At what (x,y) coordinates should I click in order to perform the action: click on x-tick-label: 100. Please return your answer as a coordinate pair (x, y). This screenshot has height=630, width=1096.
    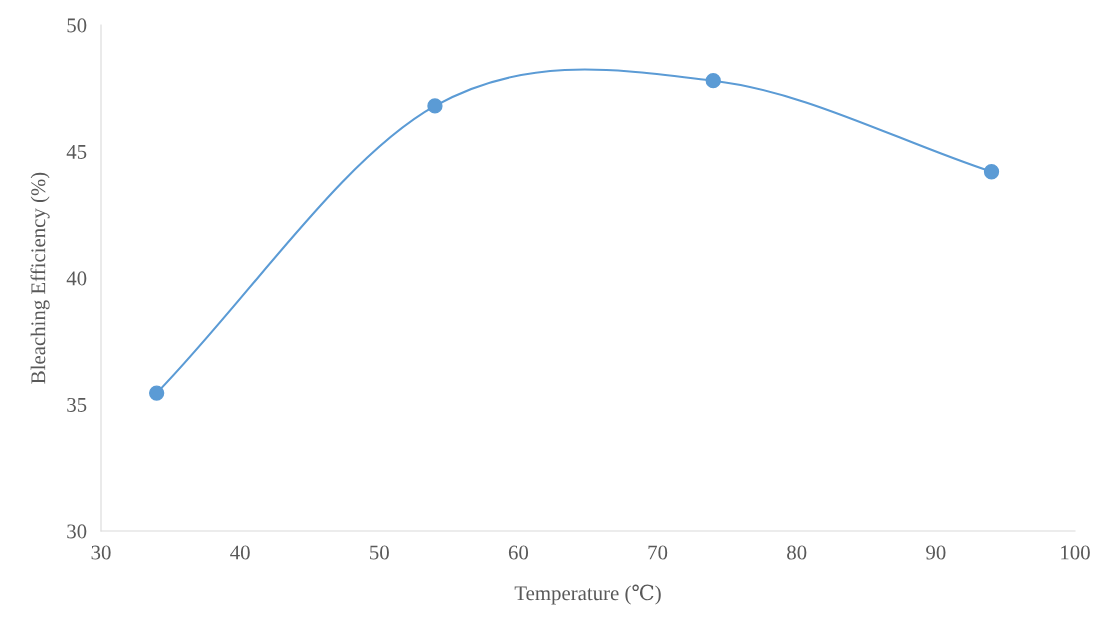
    Looking at the image, I should click on (1075, 552).